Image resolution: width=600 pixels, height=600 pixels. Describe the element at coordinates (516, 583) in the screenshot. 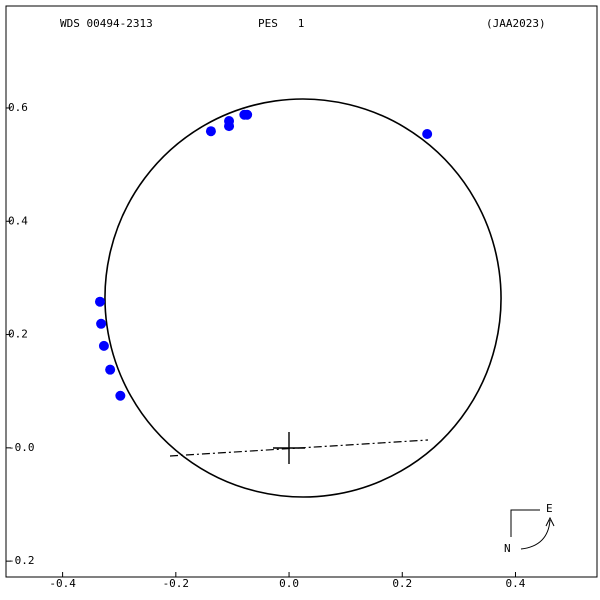

I see `x-tick-label: 0.4` at that location.